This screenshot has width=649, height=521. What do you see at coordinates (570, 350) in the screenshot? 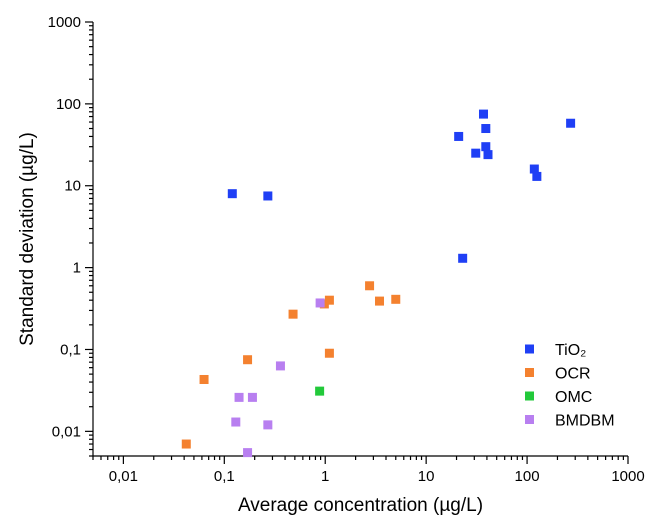
I see `legend-label-tio: TiO₂` at bounding box center [570, 350].